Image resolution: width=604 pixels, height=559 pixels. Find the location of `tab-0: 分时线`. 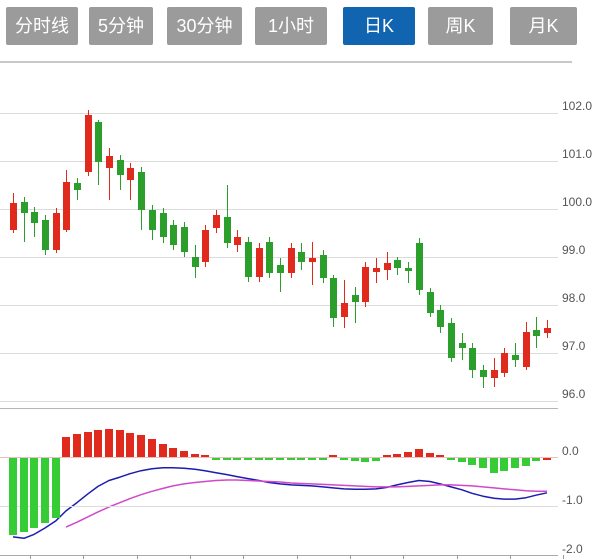

tab-0: 分时线 is located at coordinates (42, 26).